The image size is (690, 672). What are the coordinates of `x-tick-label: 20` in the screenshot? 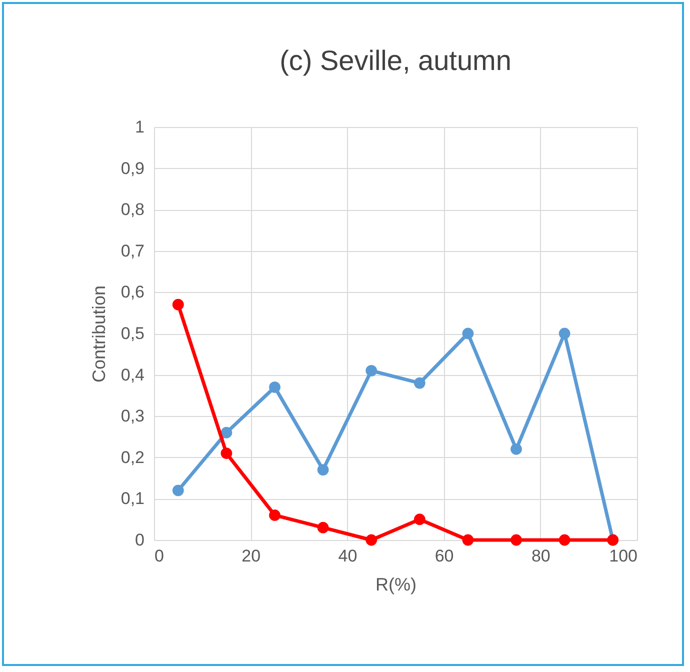 It's located at (251, 556).